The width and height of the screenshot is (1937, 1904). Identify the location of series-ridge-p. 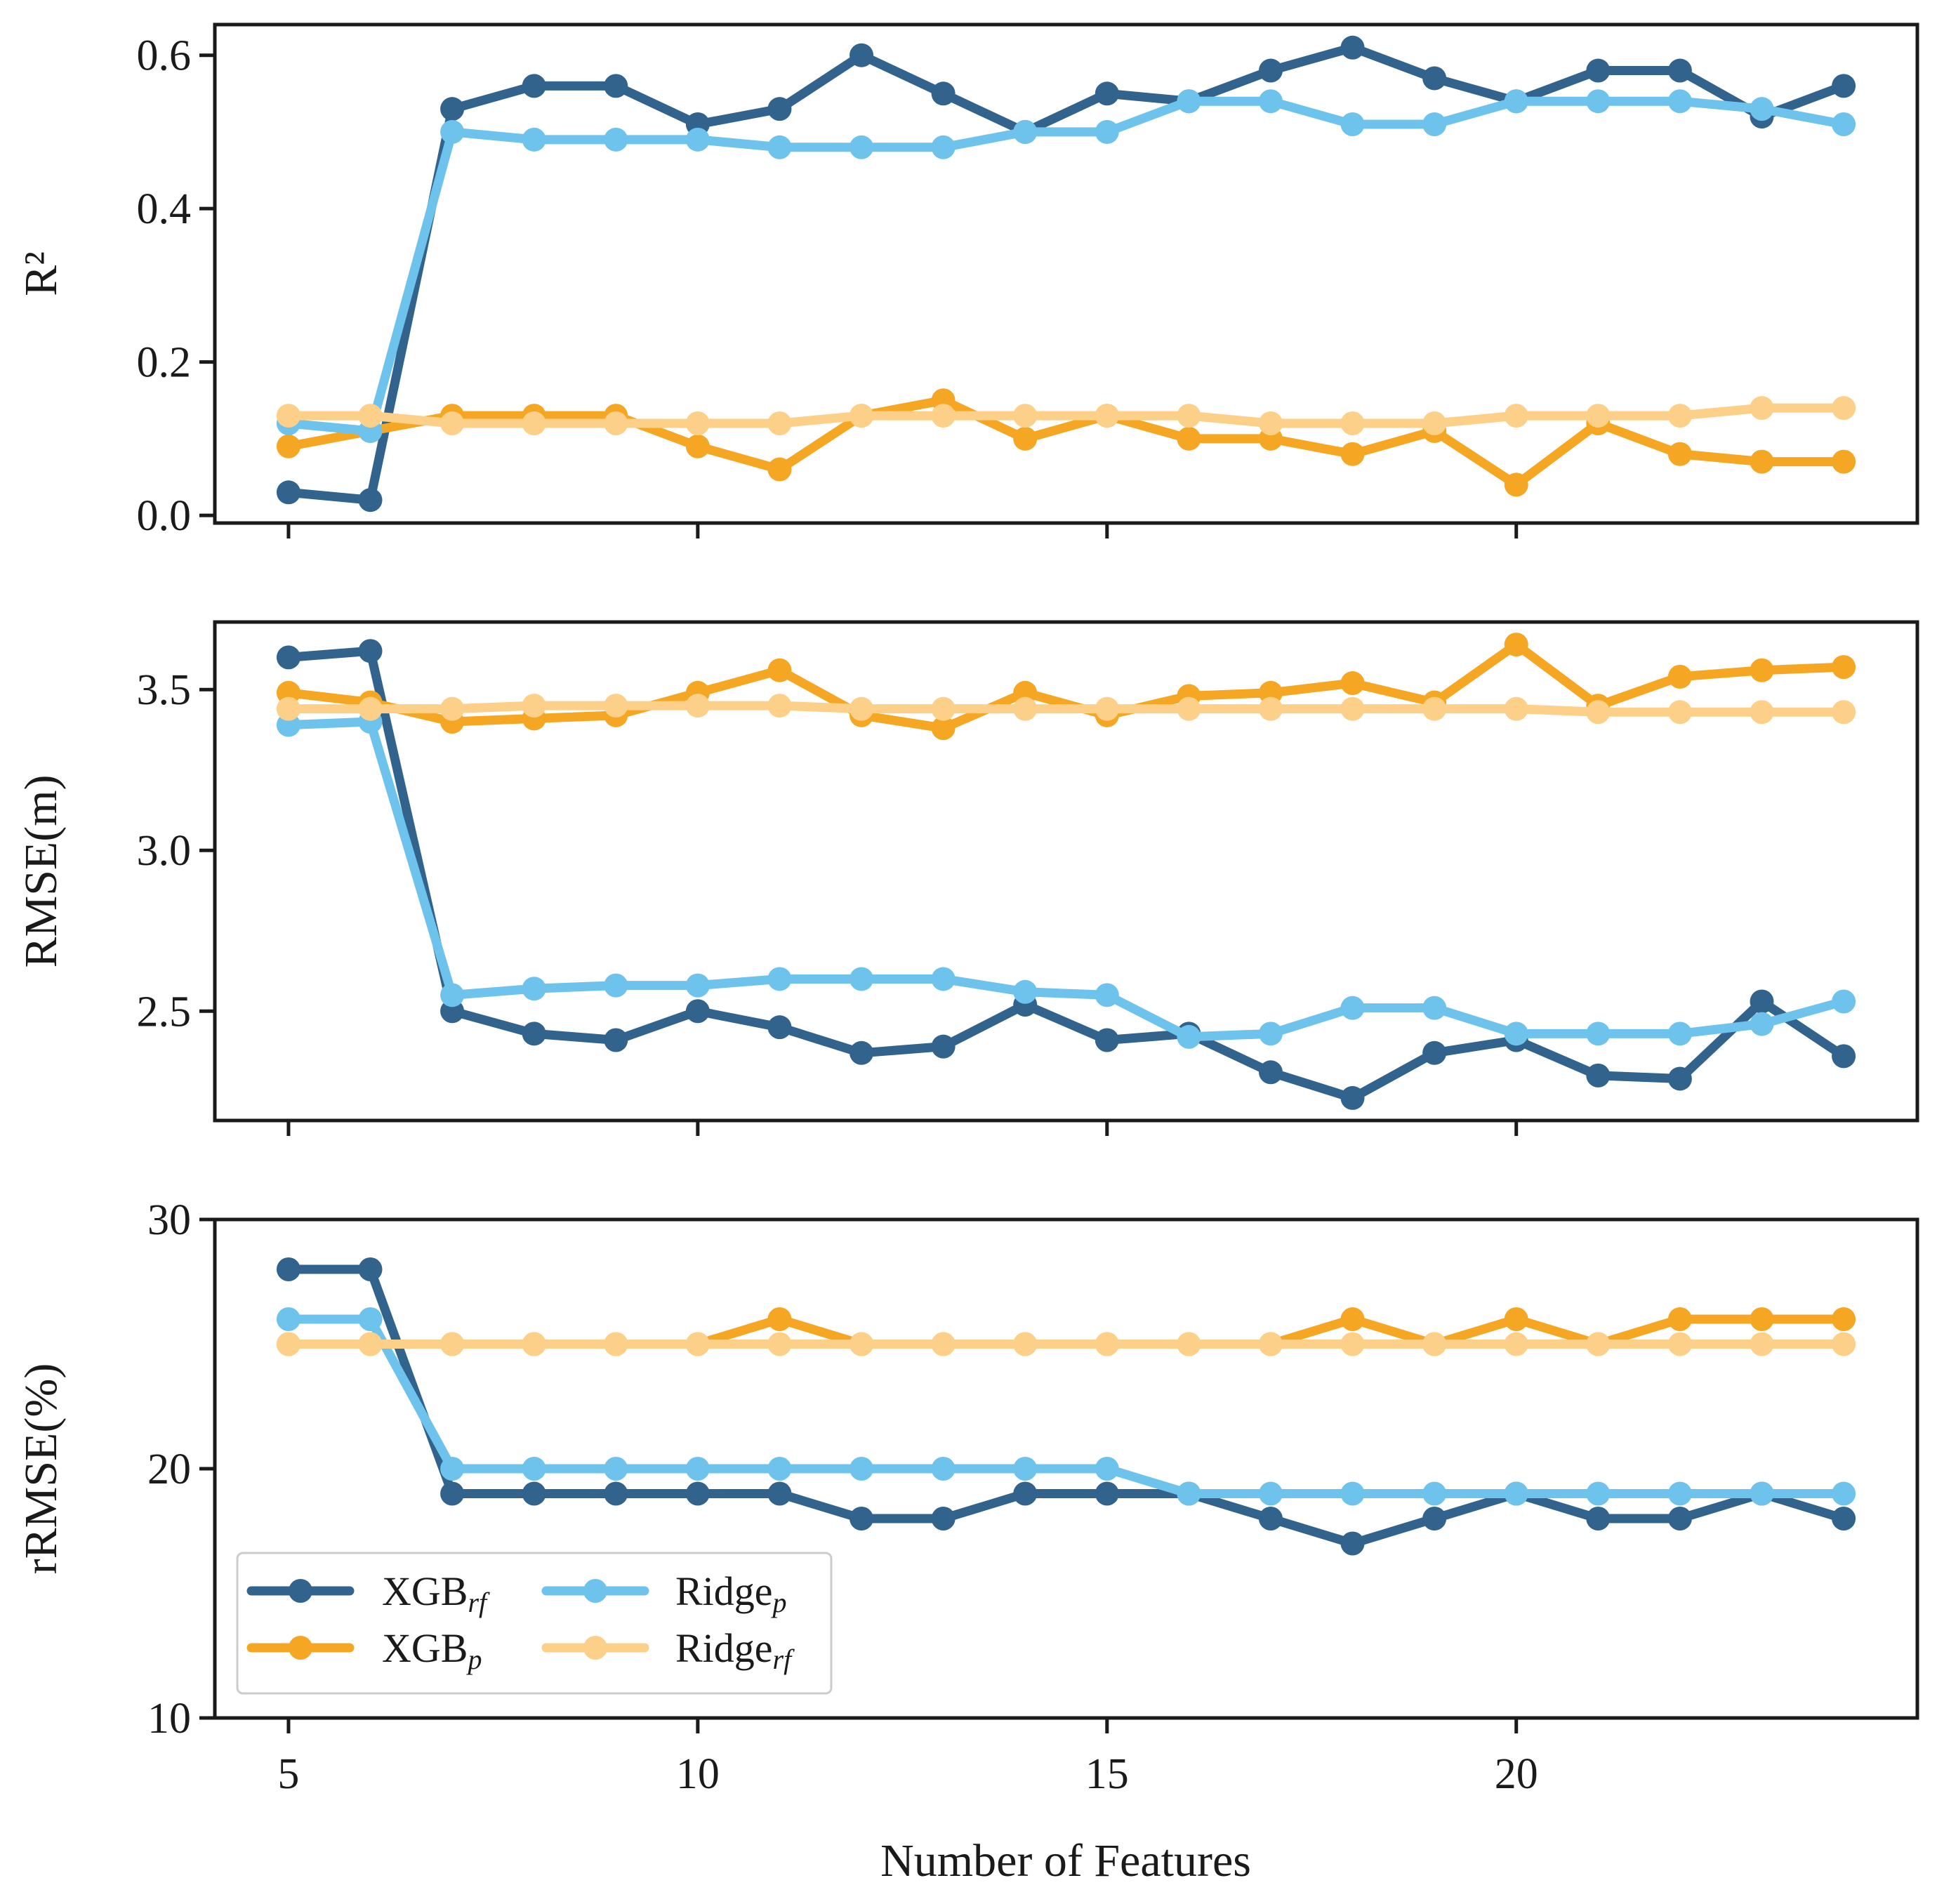
(1066, 1407).